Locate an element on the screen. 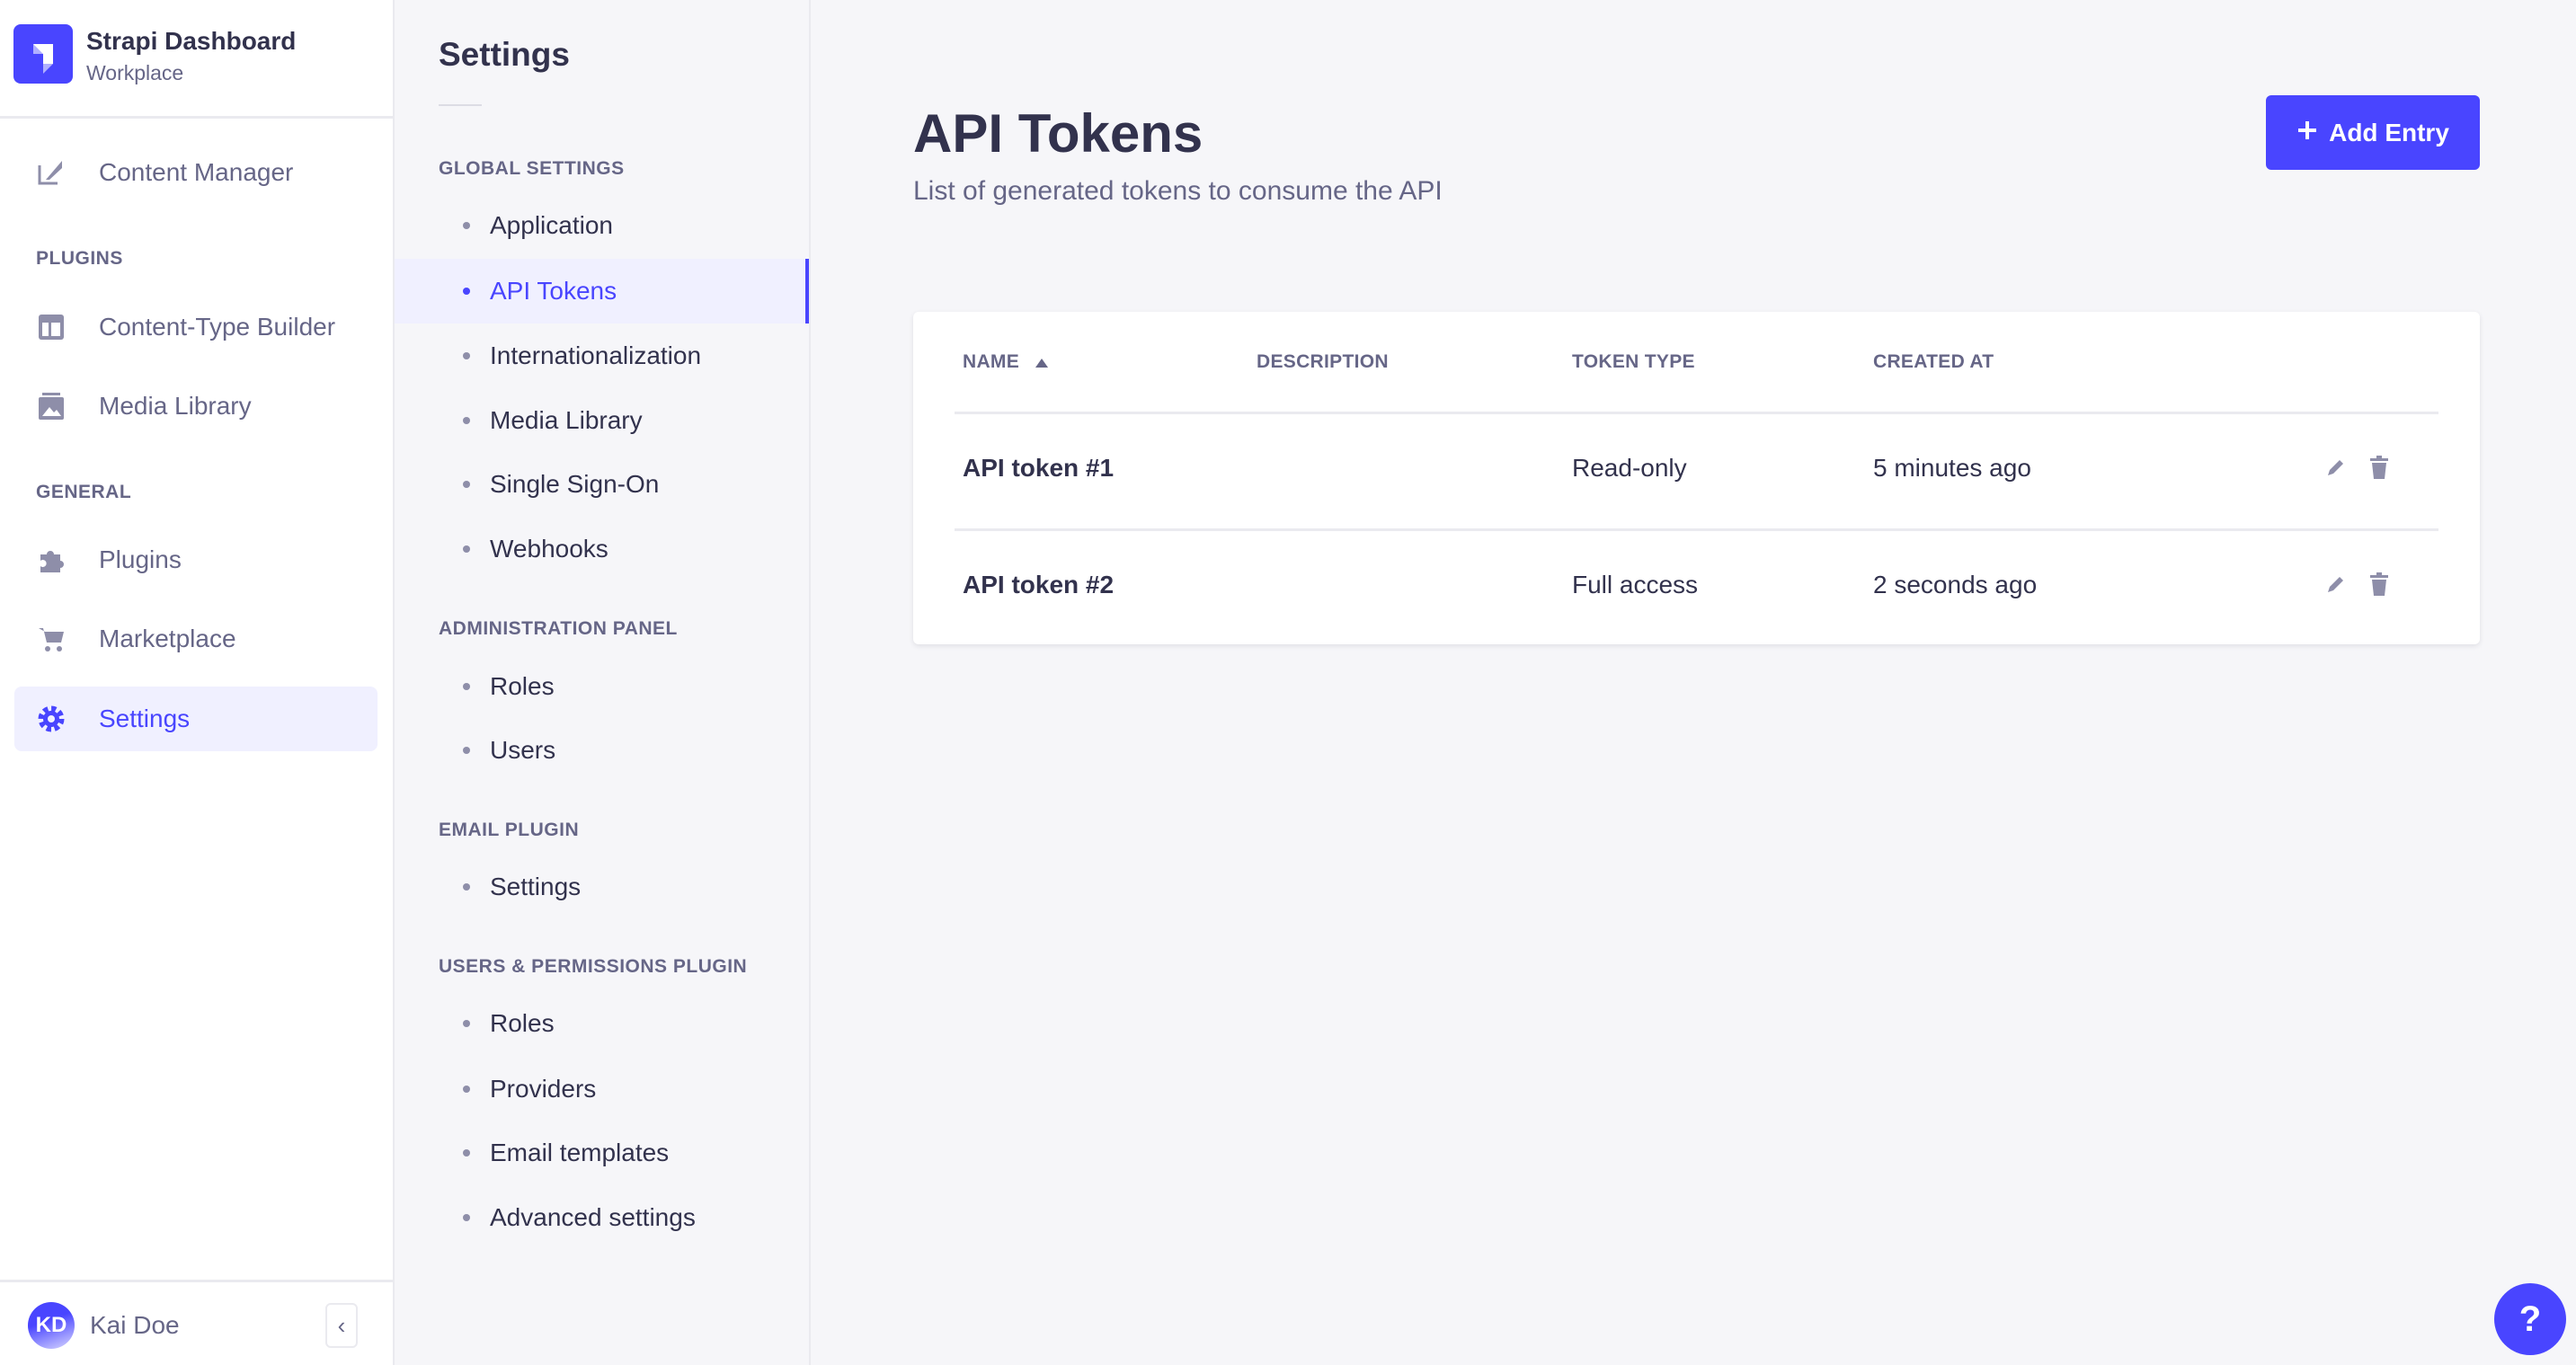 The height and width of the screenshot is (1365, 2576). subnav-api-tokens: API Tokens is located at coordinates (602, 291).